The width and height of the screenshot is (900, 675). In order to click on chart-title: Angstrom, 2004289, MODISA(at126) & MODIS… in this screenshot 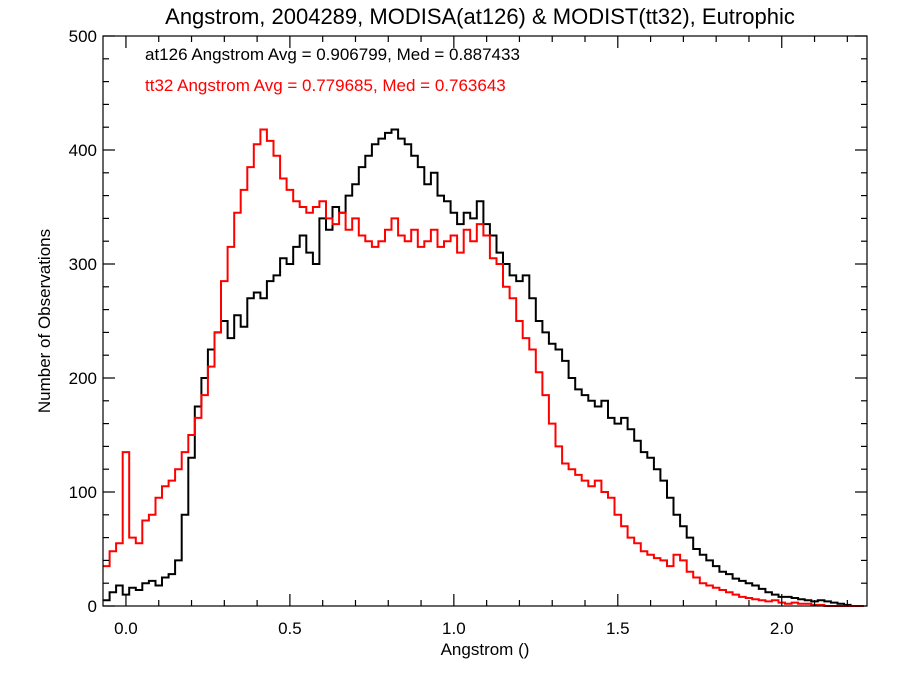, I will do `click(480, 16)`.